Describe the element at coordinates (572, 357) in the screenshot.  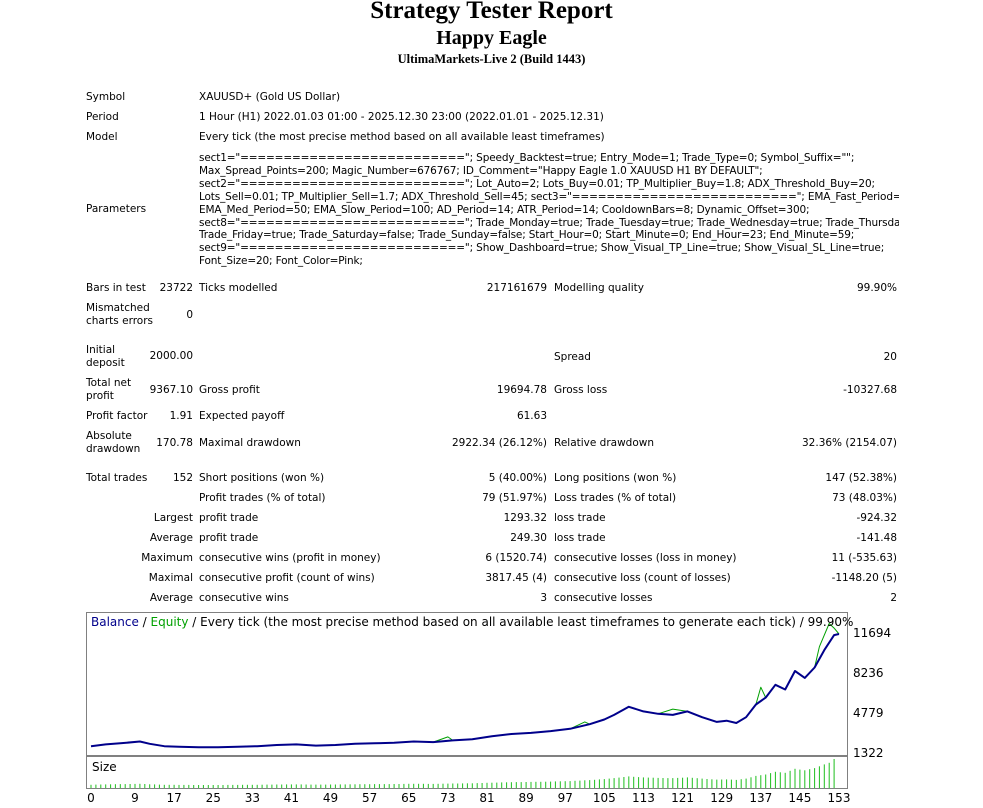
I see `spread-label: Spread` at that location.